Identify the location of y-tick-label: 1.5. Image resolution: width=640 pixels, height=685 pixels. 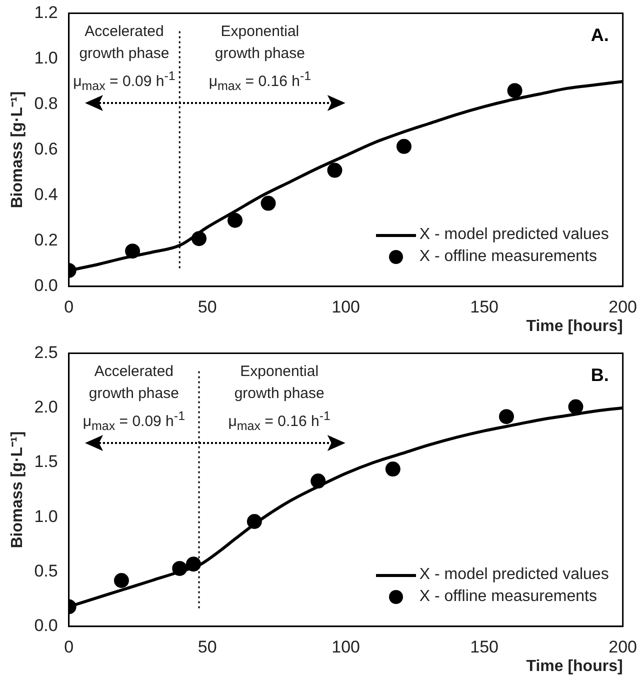
(46, 462).